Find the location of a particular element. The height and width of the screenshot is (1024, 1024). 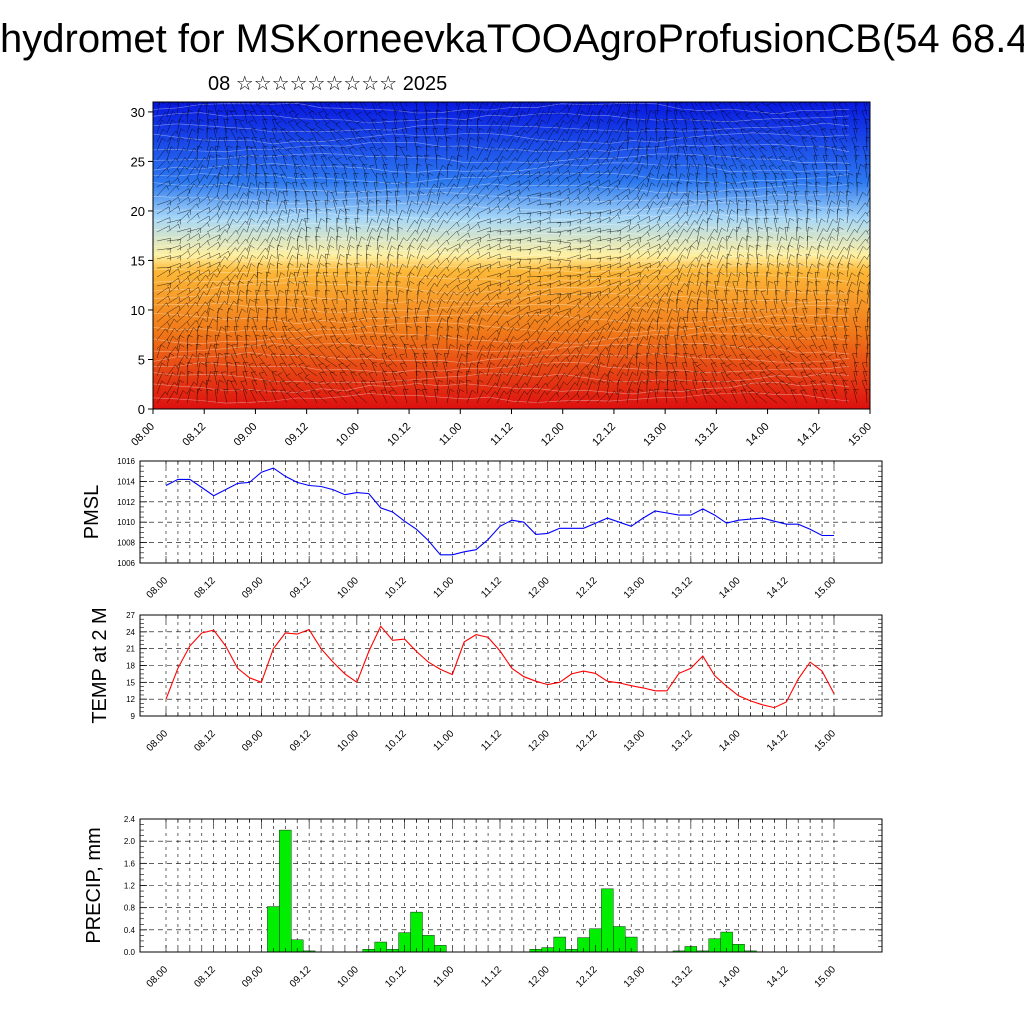

x-tick-label: 15.00 is located at coordinates (826, 588).